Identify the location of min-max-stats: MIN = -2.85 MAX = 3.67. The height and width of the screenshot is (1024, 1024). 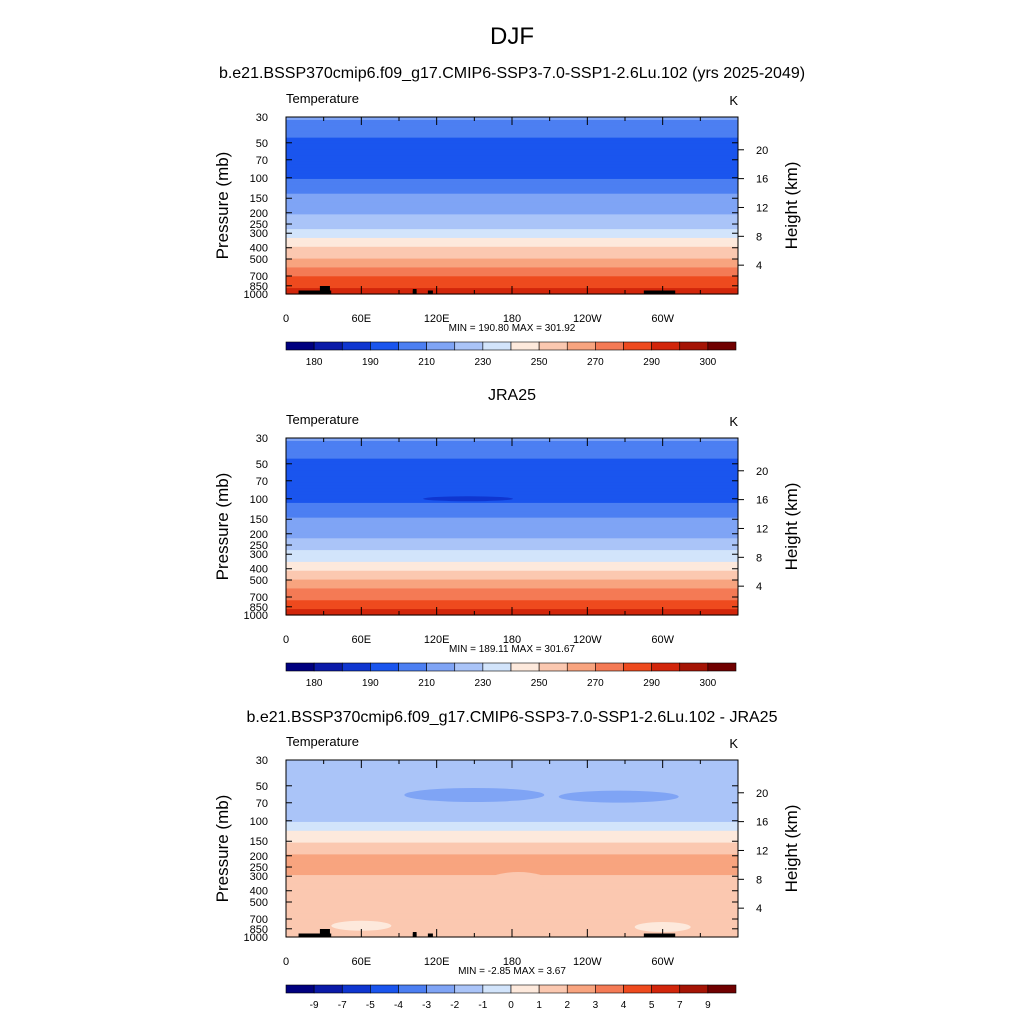
(512, 971).